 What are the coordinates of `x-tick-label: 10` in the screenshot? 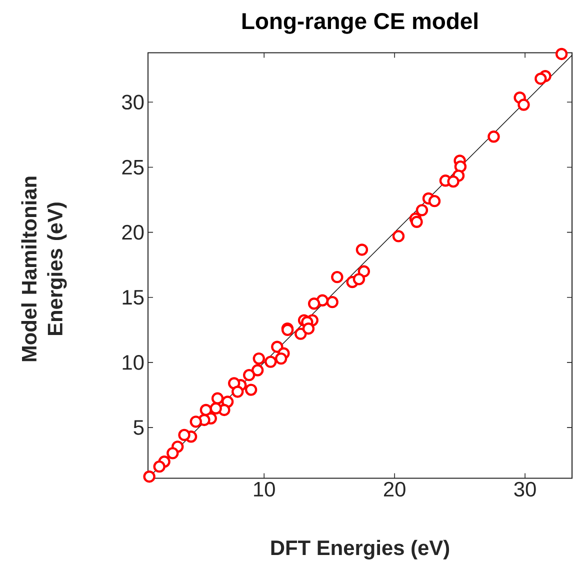 It's located at (264, 489).